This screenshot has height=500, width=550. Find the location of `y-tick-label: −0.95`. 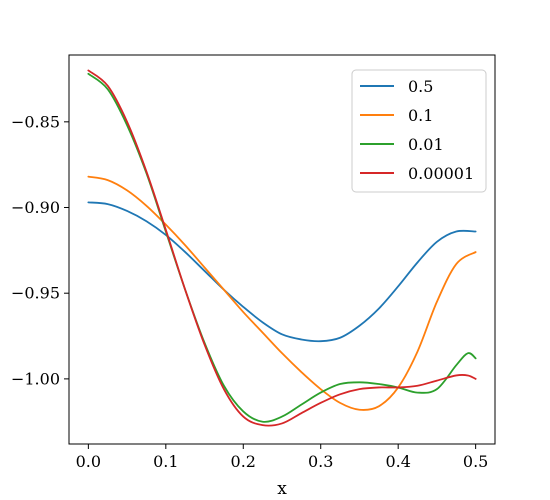

y-tick-label: −0.95 is located at coordinates (35, 293).